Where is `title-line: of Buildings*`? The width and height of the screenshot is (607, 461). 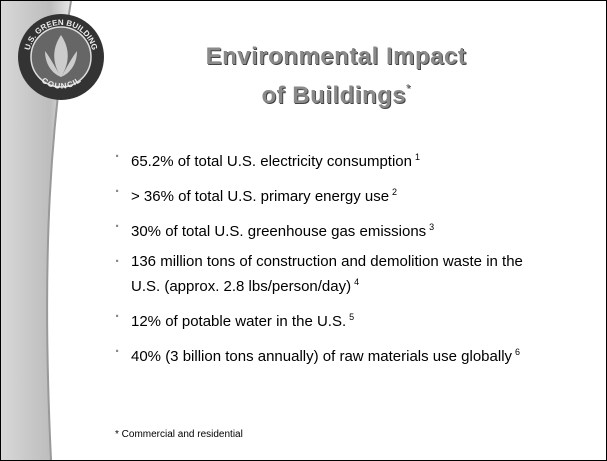 title-line: of Buildings* is located at coordinates (336, 92).